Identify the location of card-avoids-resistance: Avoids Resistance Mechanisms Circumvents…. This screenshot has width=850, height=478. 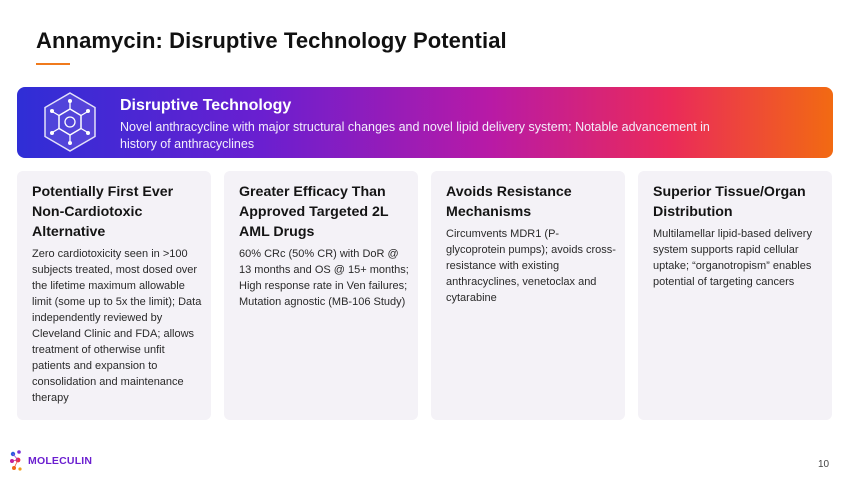
(528, 295).